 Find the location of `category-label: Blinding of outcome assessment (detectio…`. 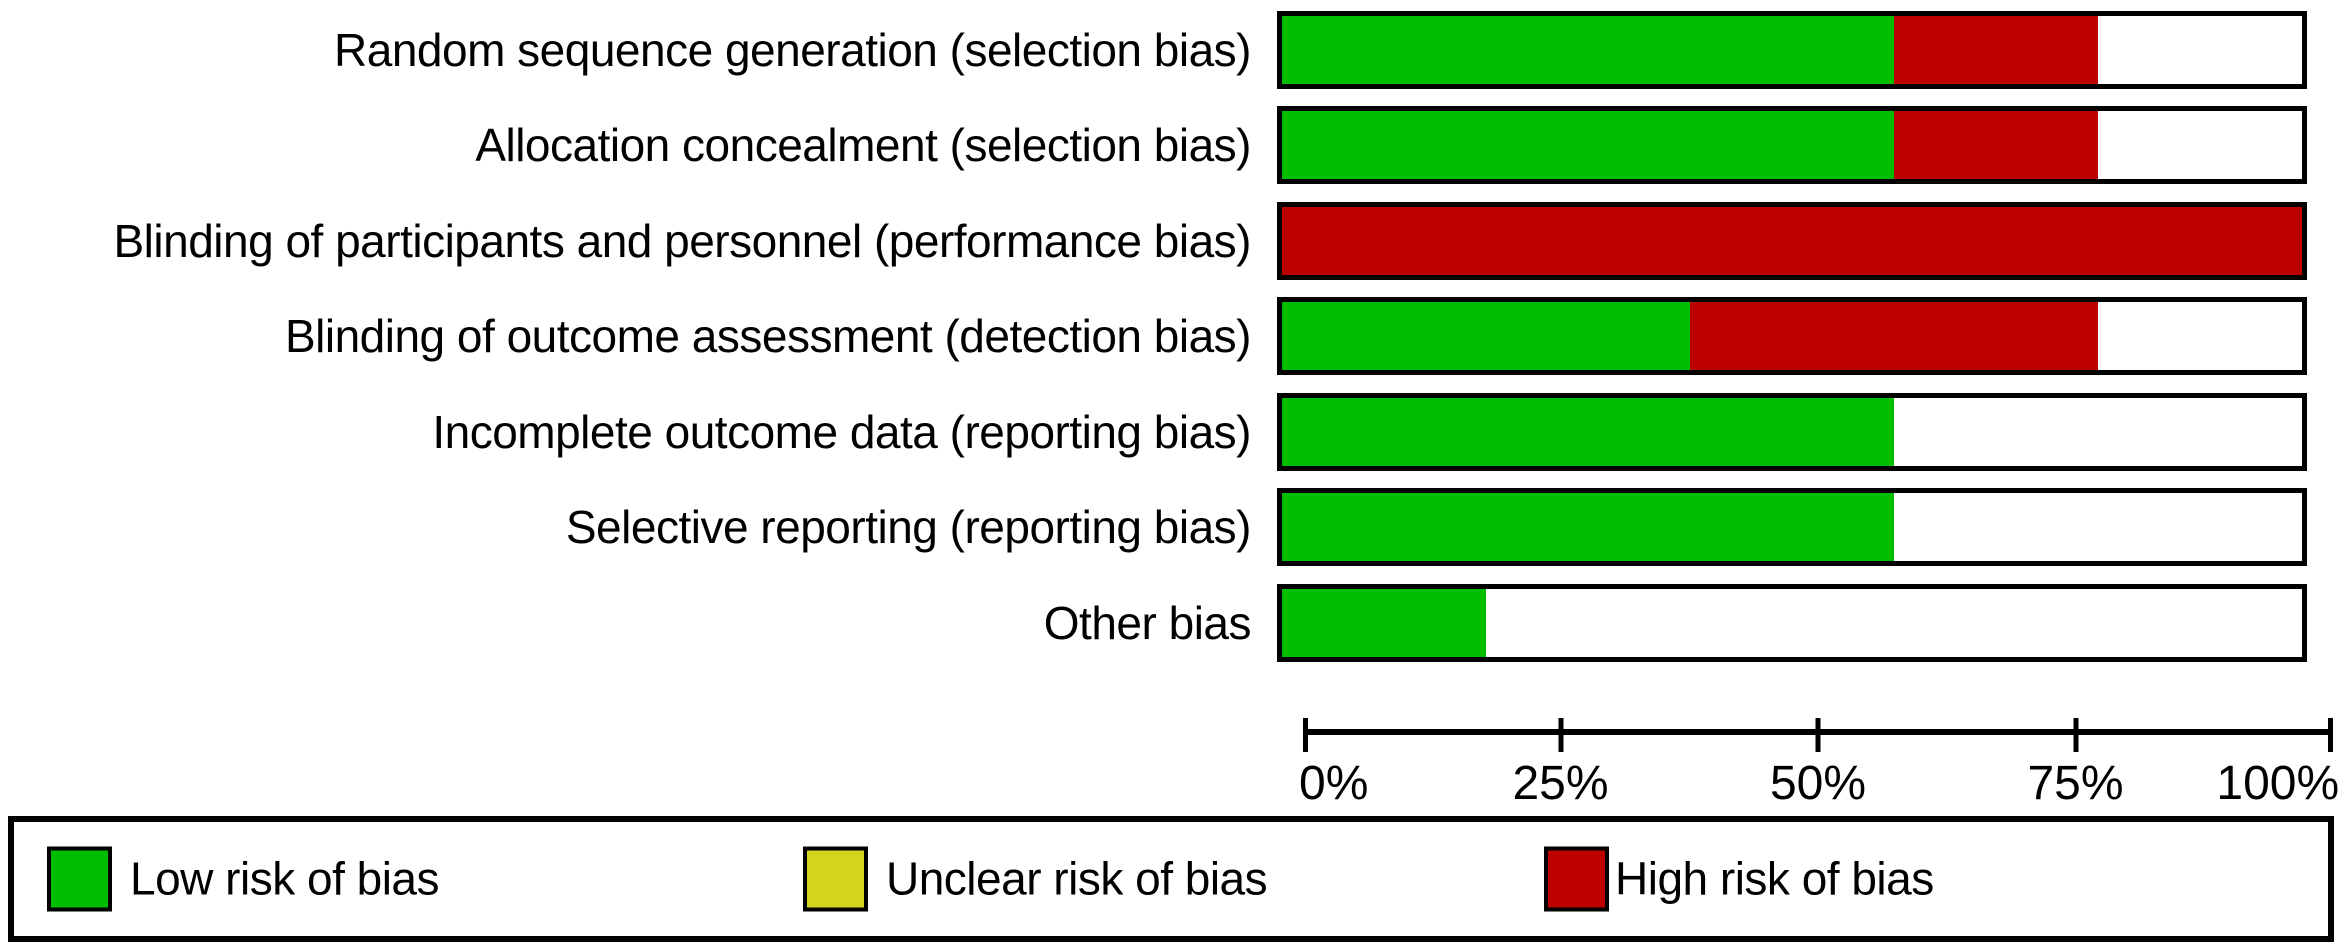

category-label: Blinding of outcome assessment (detectio… is located at coordinates (768, 336).